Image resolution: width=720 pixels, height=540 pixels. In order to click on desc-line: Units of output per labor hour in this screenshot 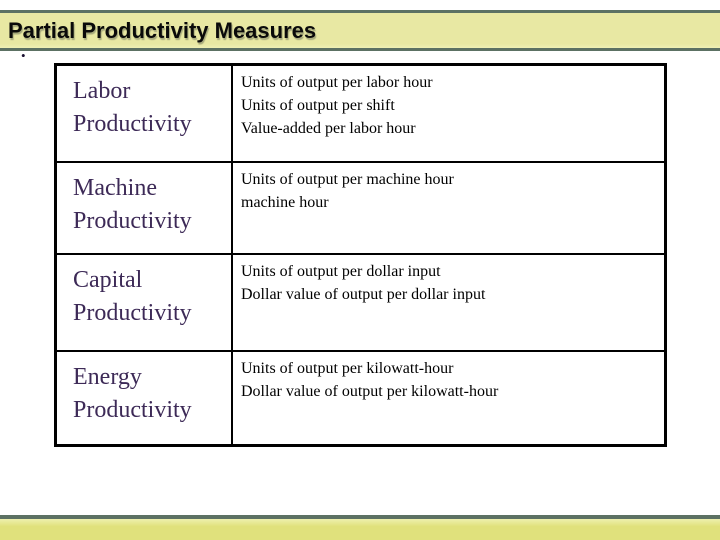, I will do `click(337, 82)`.